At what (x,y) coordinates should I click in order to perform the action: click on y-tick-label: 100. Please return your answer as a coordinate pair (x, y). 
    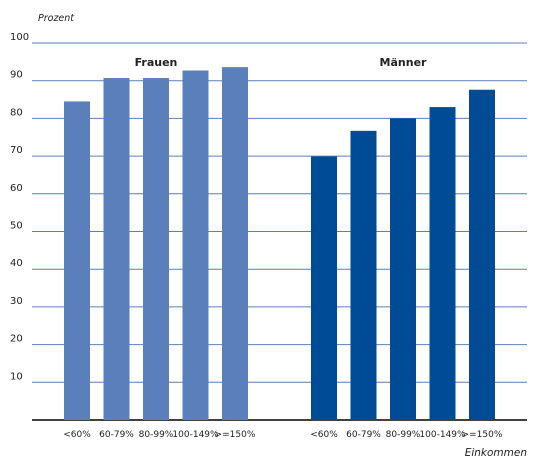
    Looking at the image, I should click on (19, 37).